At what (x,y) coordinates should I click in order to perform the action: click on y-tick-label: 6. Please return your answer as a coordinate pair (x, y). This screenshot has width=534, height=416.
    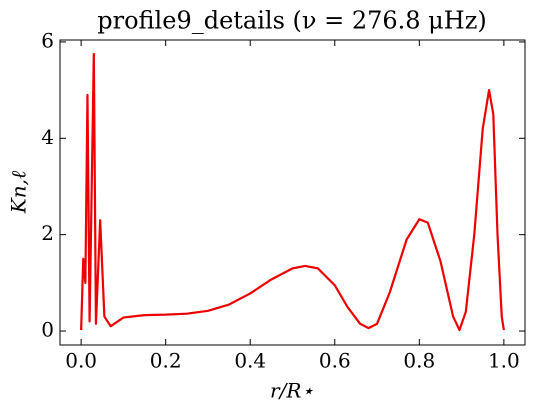
    Looking at the image, I should click on (47, 40).